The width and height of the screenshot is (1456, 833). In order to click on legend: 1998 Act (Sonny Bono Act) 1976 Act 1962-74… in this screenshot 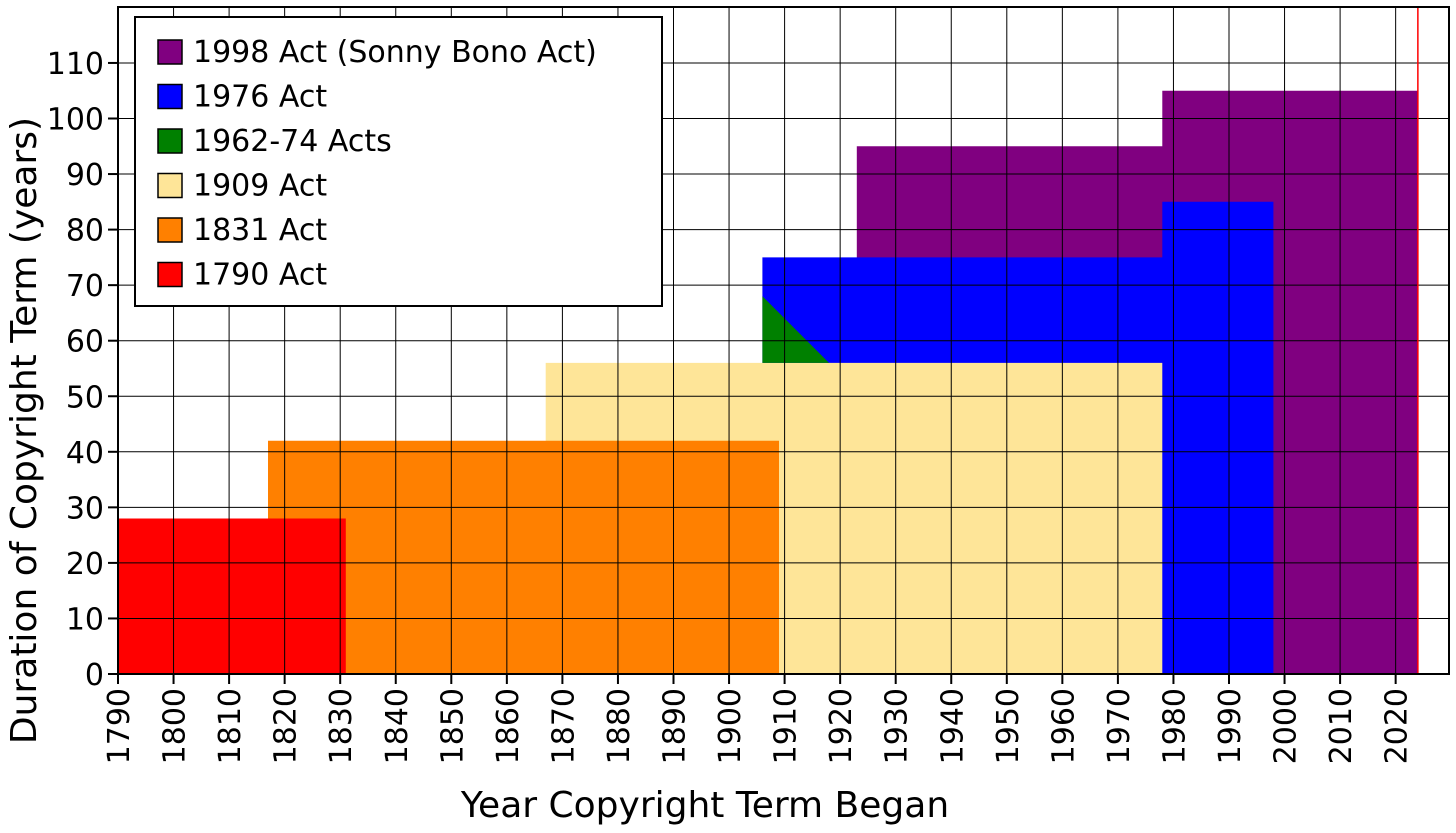, I will do `click(398, 161)`.